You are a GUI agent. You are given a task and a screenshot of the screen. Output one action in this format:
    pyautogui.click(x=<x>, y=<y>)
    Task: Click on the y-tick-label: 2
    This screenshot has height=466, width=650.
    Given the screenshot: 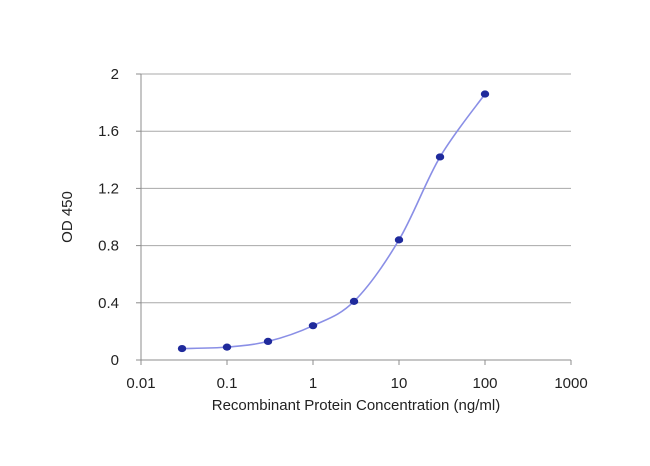 What is the action you would take?
    pyautogui.click(x=115, y=74)
    